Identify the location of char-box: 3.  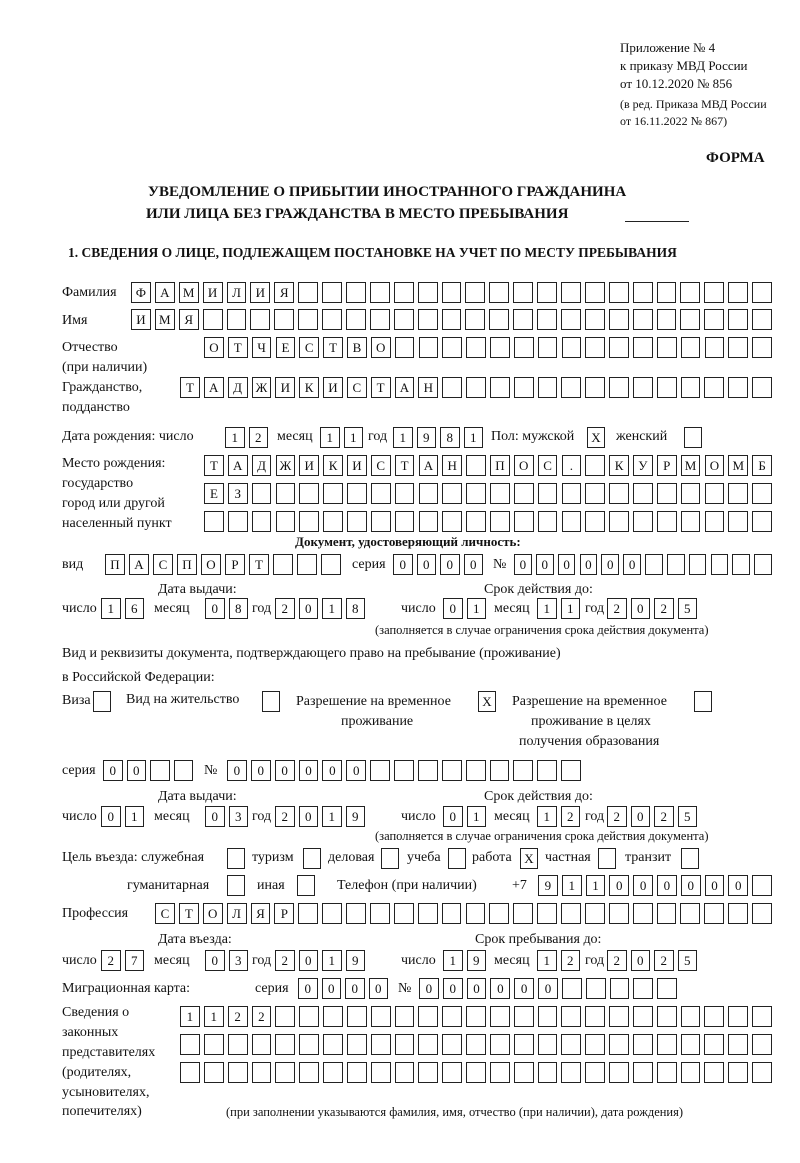
(238, 816).